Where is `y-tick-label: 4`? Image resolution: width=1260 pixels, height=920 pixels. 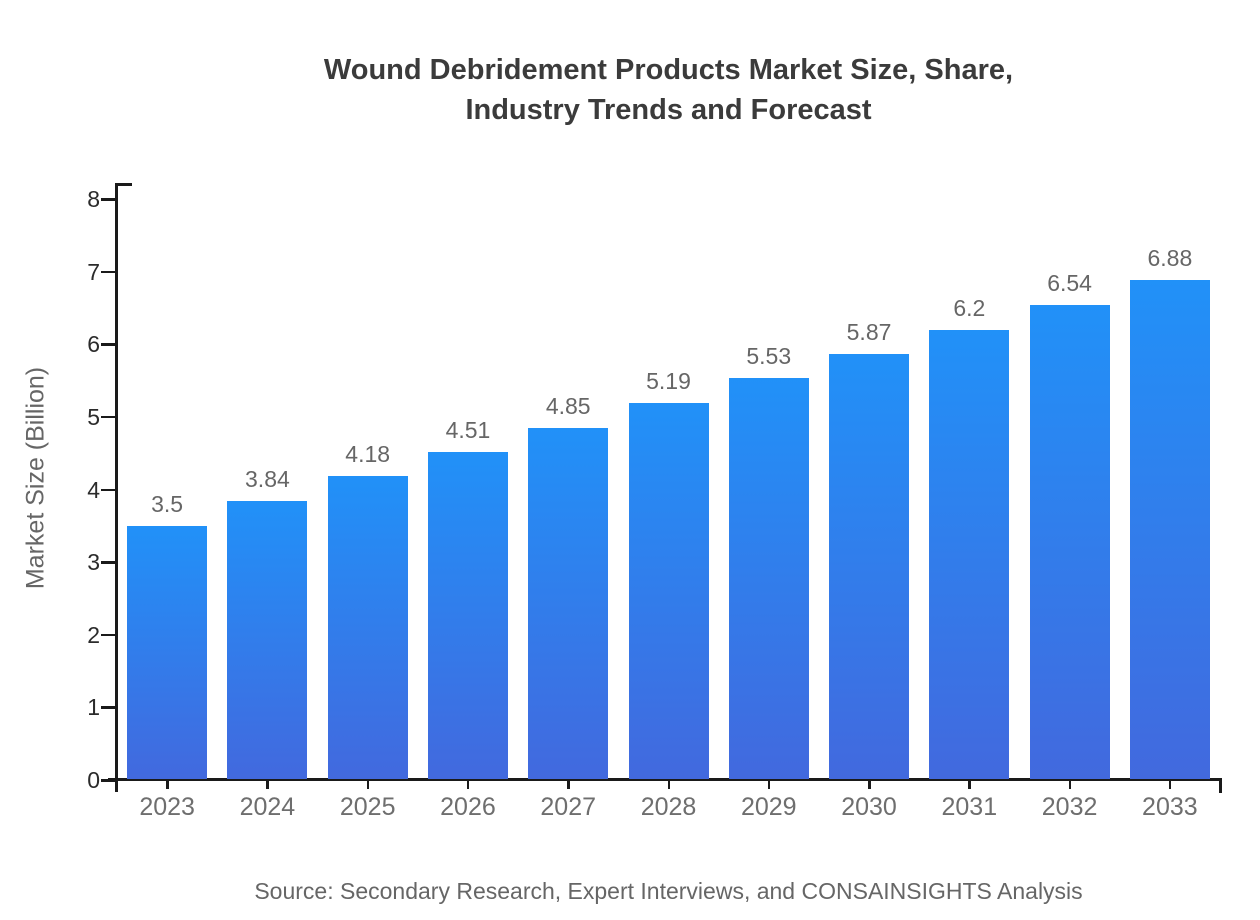
y-tick-label: 4 is located at coordinates (93, 489).